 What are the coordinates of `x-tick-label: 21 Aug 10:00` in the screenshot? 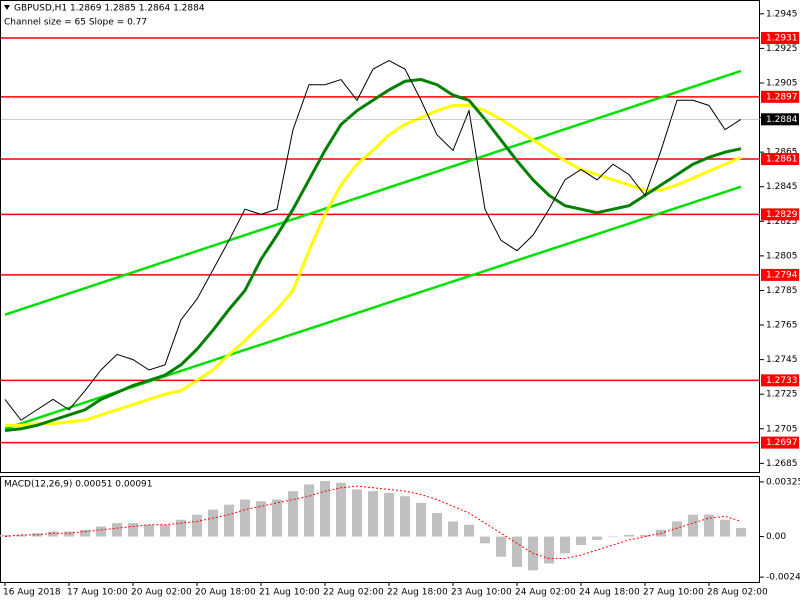 It's located at (289, 593).